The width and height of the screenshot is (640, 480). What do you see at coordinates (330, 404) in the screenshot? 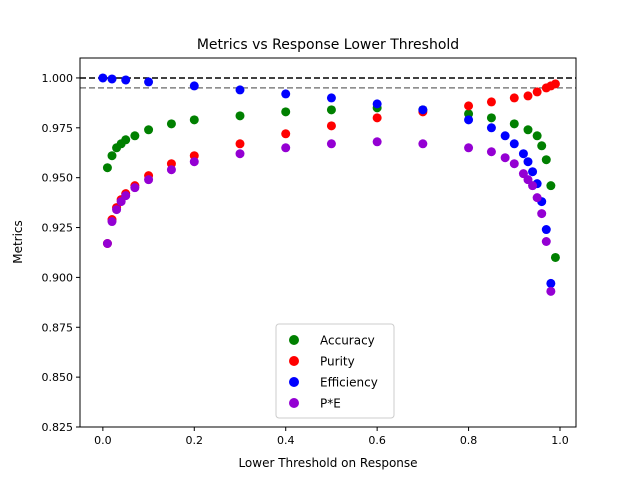
I see `legend-label: P*E` at bounding box center [330, 404].